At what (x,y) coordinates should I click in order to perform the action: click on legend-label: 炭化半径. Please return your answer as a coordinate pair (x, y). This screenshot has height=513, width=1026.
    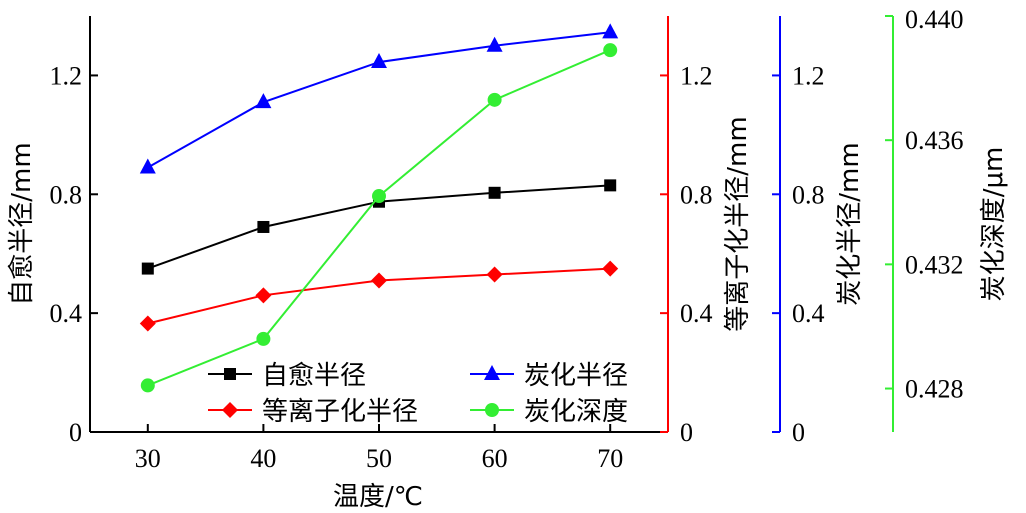
    Looking at the image, I should click on (576, 376).